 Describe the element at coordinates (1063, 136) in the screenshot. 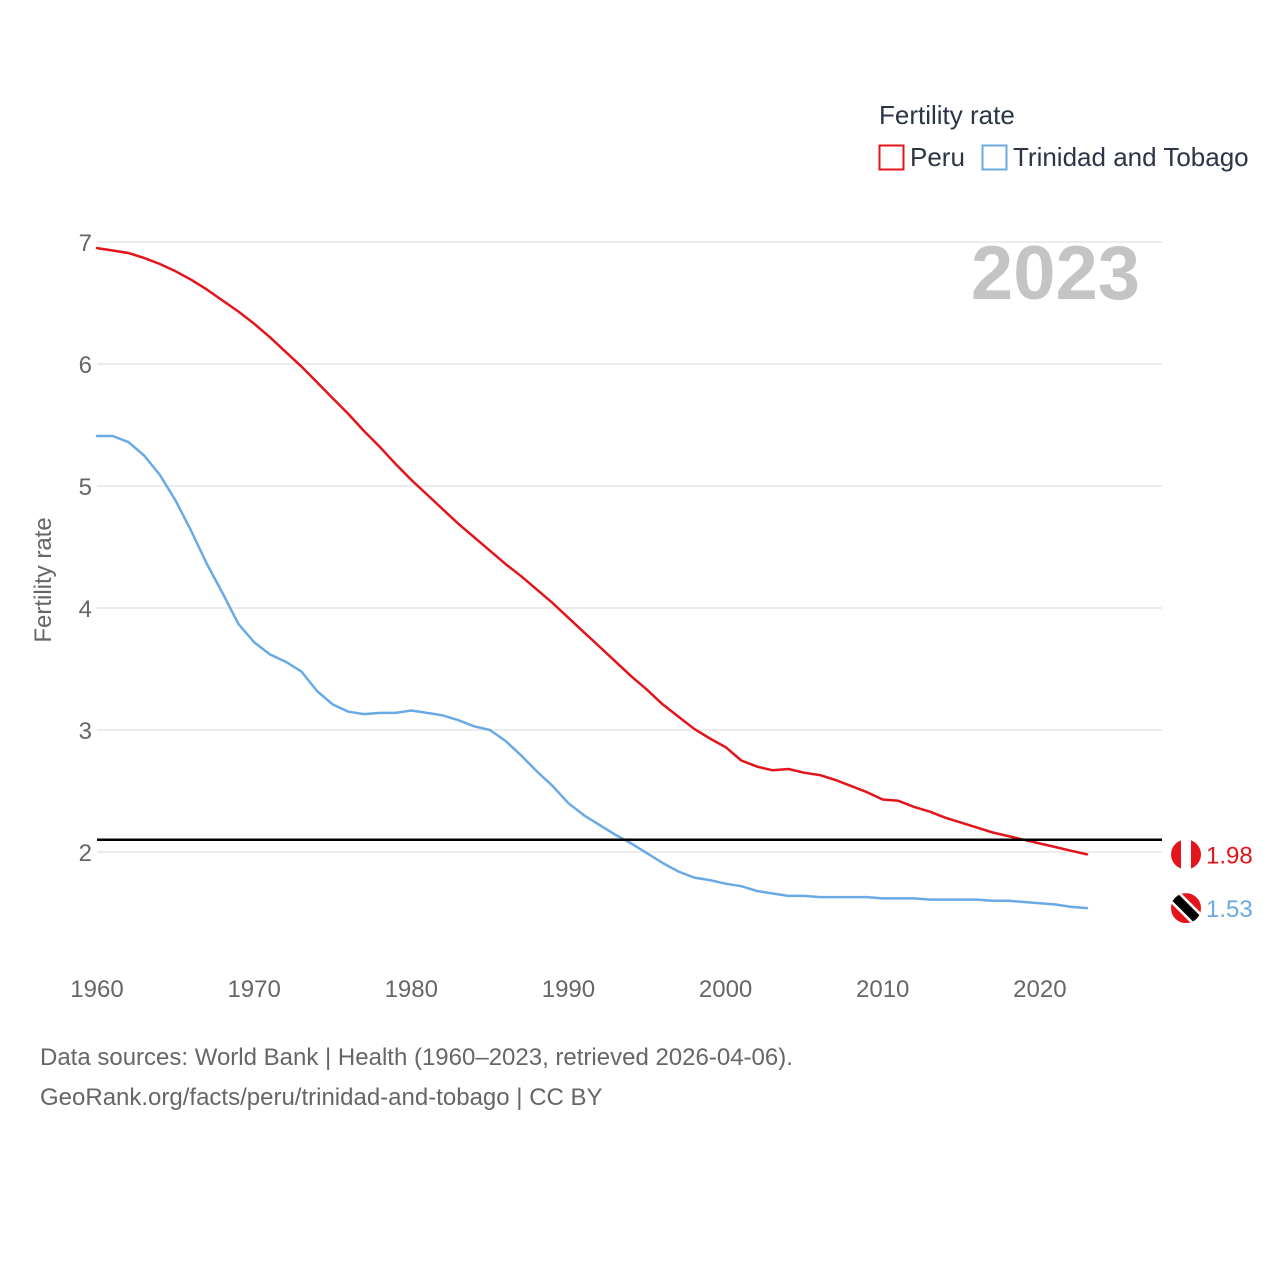

I see `legend: Fertility rate Peru Trinidad and Tobago` at that location.